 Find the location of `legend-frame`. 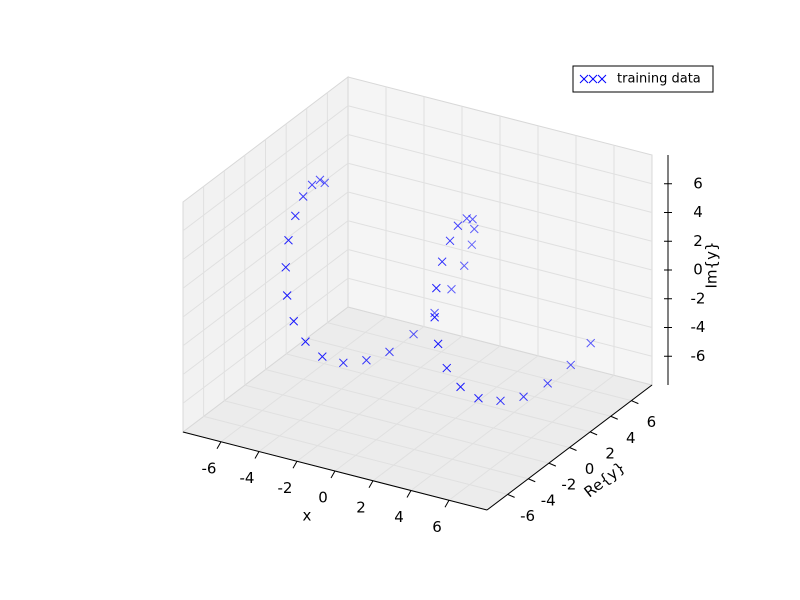

legend-frame is located at coordinates (643, 79).